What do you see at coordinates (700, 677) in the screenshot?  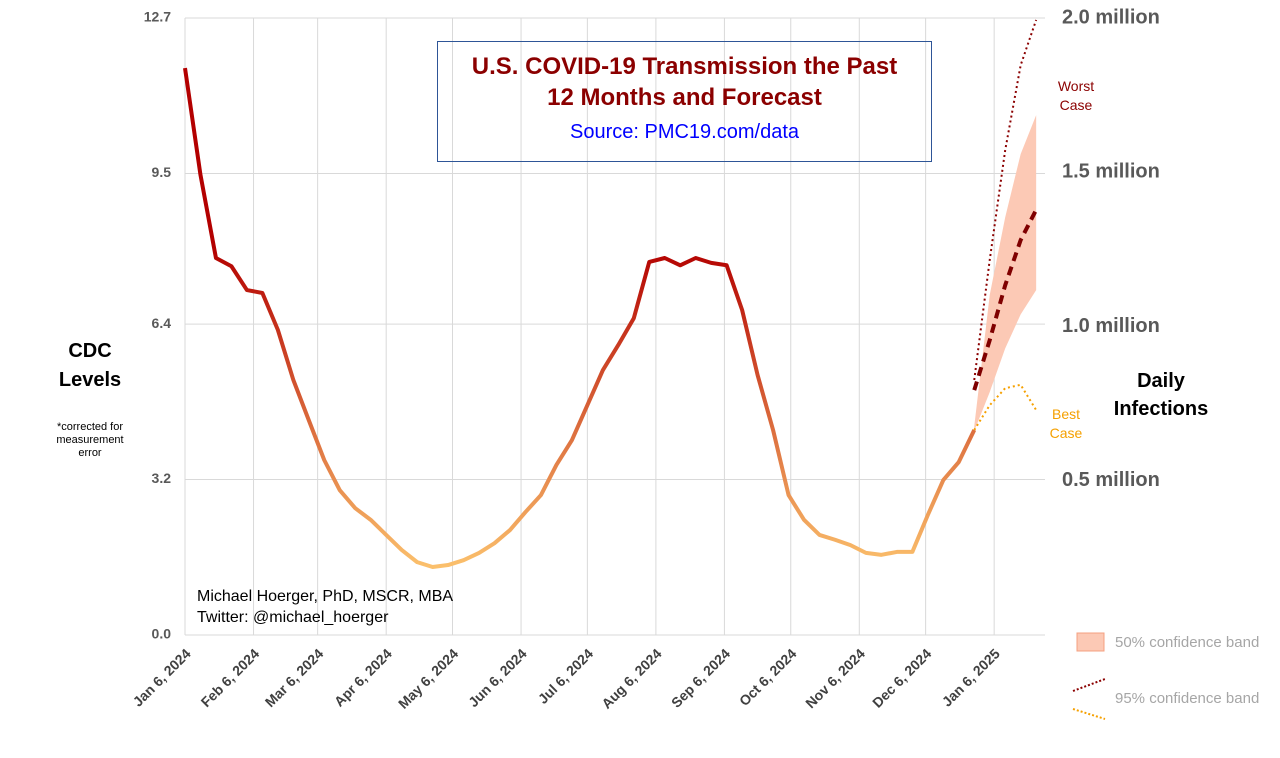 I see `x-tick-label: Sep 6, 2024` at bounding box center [700, 677].